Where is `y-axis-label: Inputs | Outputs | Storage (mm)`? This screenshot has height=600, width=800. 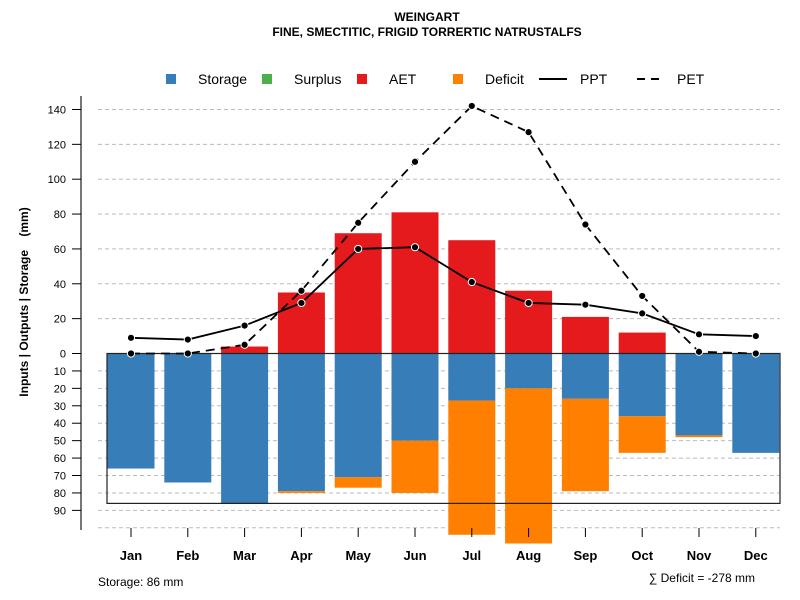 y-axis-label: Inputs | Outputs | Storage (mm) is located at coordinates (24, 301).